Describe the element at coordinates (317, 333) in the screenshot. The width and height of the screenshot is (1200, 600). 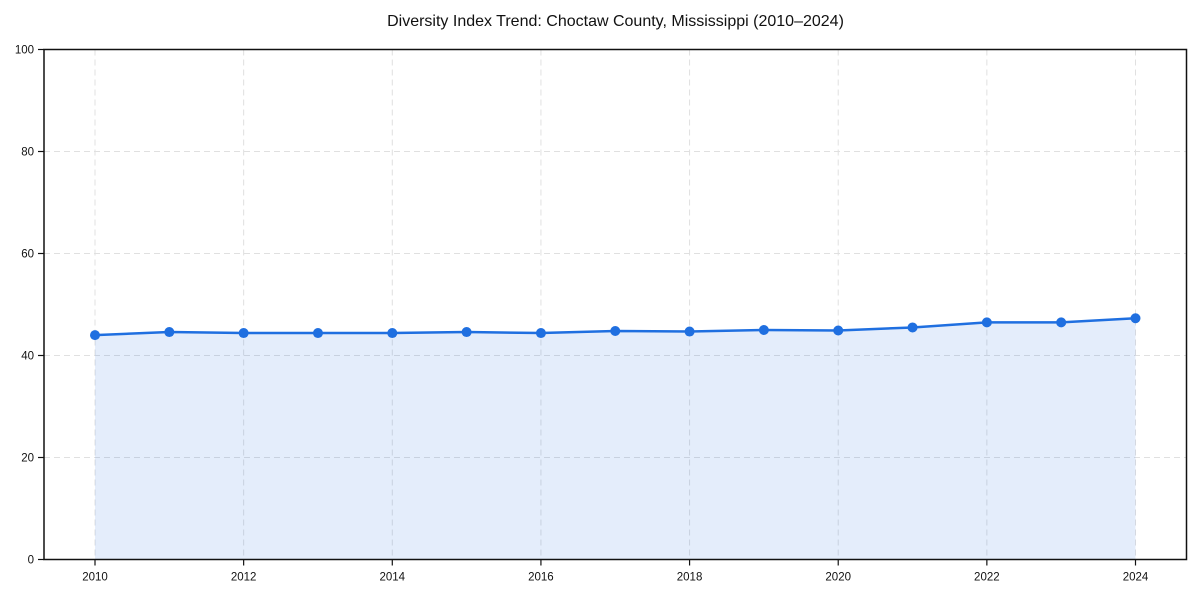
I see `data-point-2013` at that location.